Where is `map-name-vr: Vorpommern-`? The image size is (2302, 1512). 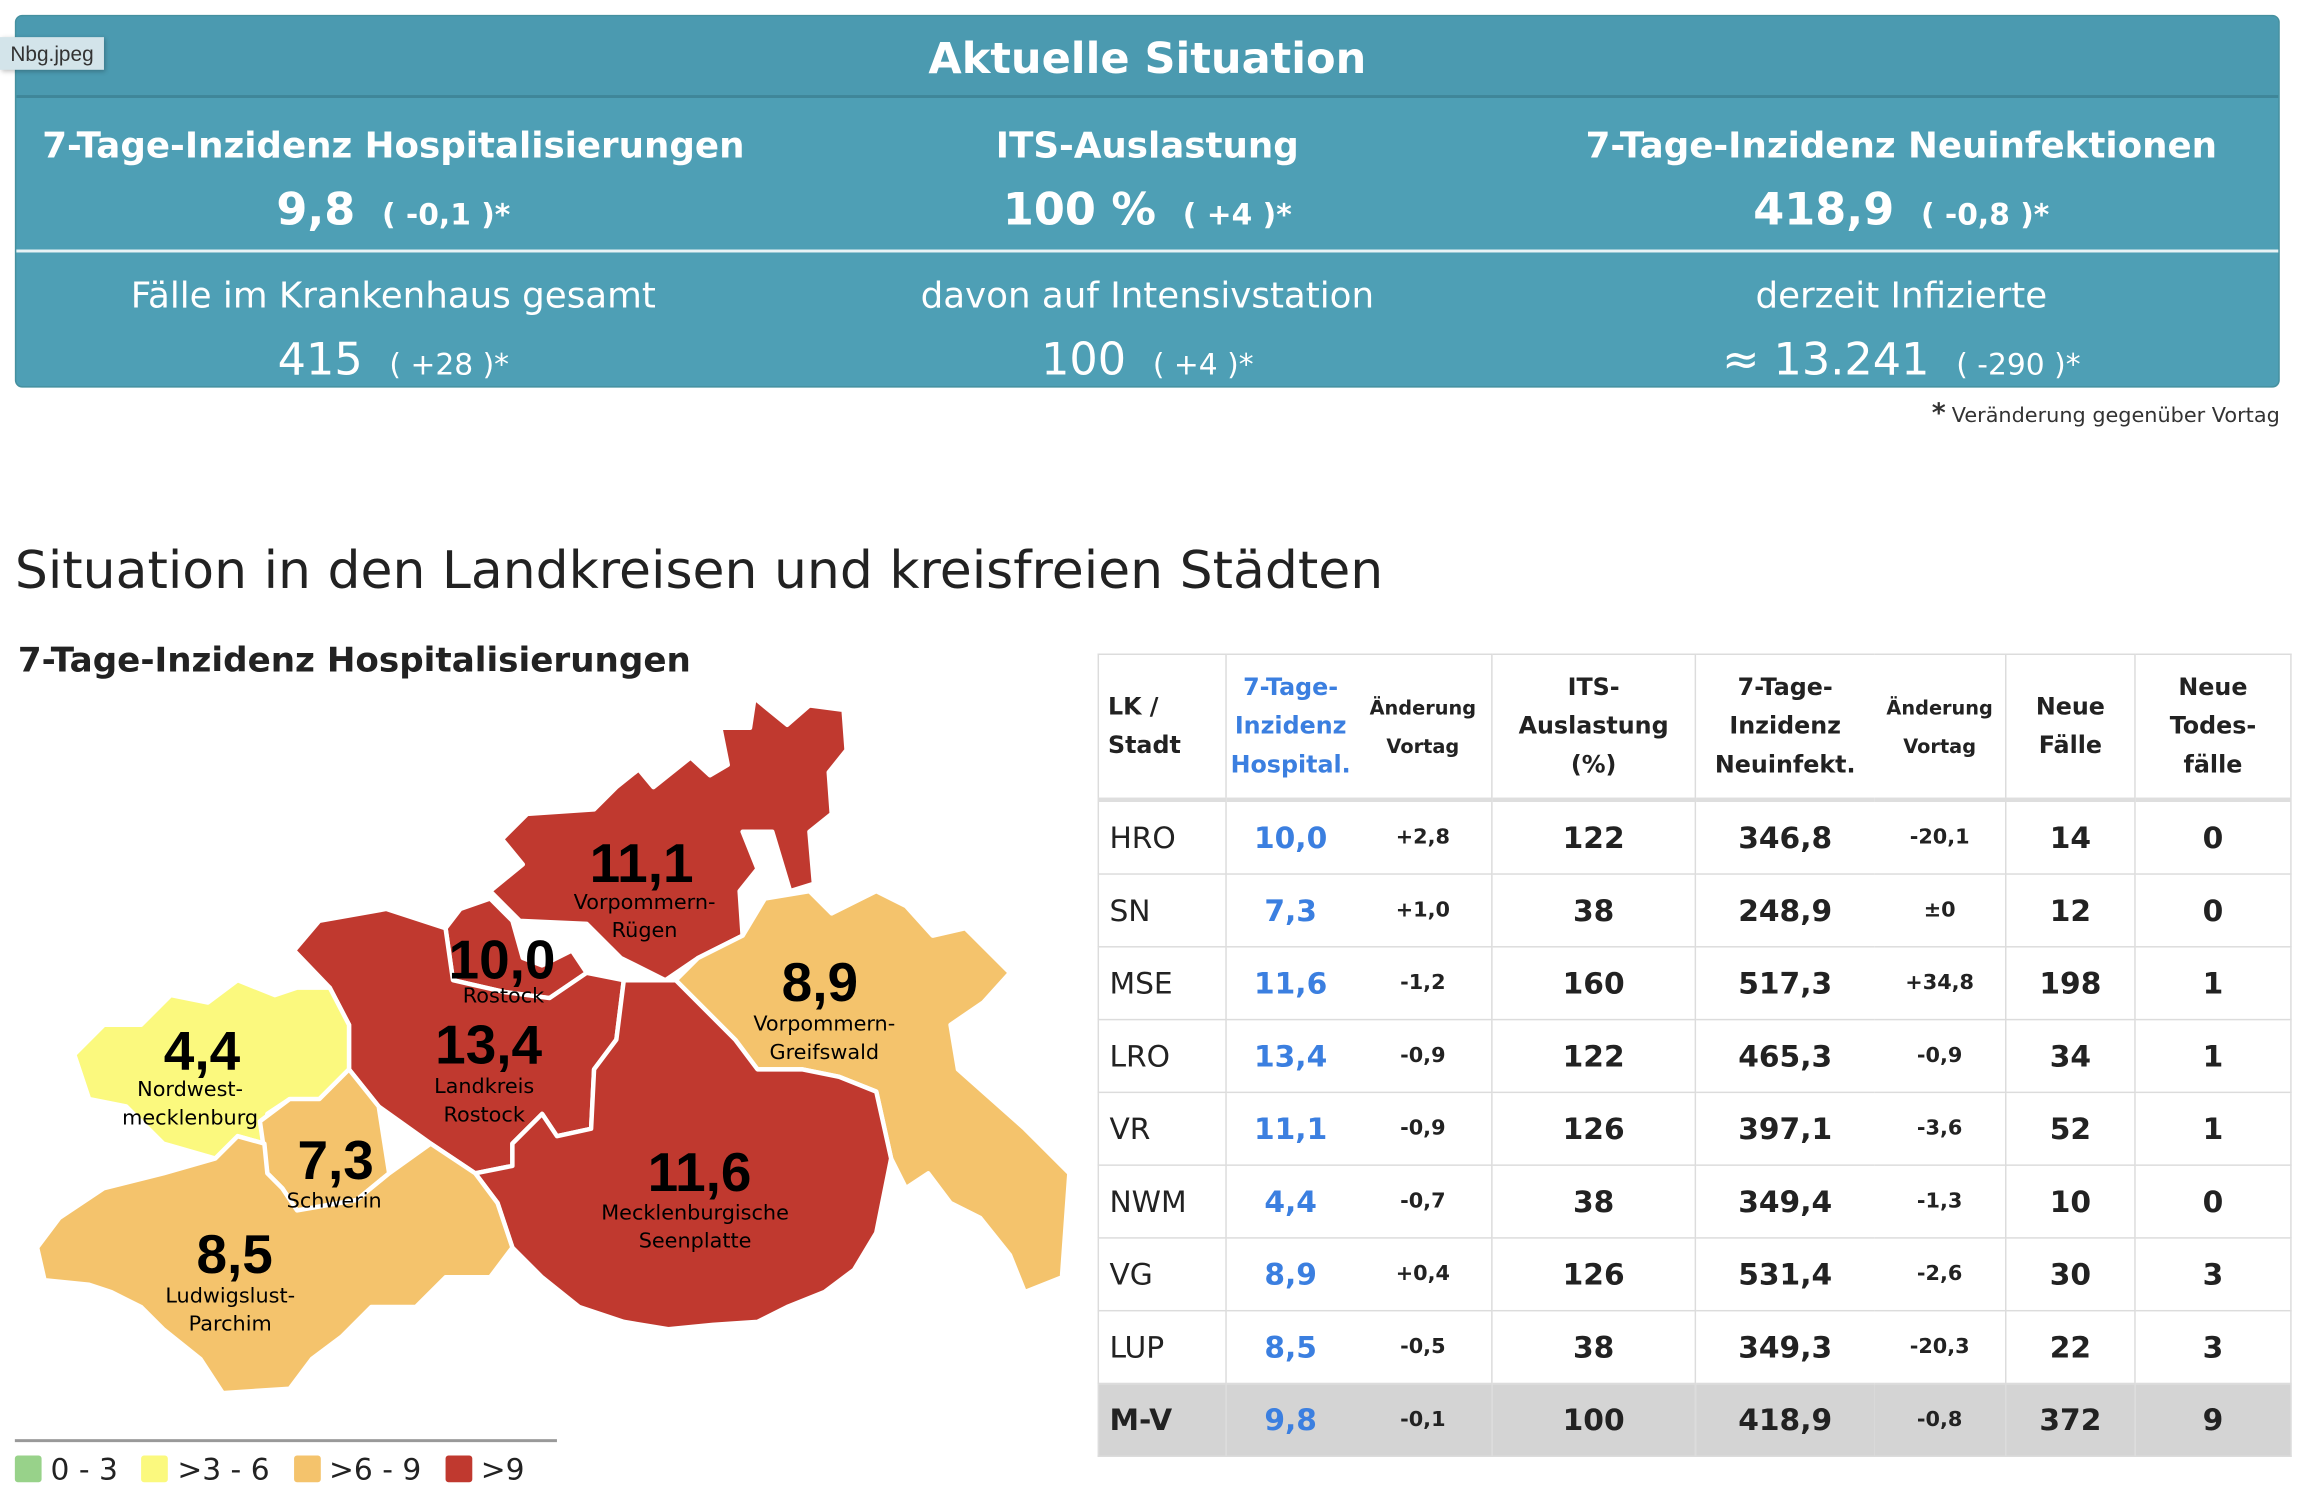
map-name-vr: Vorpommern- is located at coordinates (645, 902).